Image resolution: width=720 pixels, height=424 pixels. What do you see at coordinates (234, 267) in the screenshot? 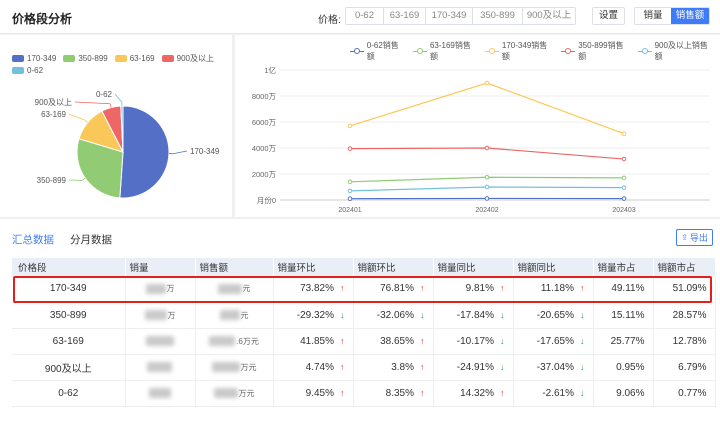
I see `column-header: 销售额` at bounding box center [234, 267].